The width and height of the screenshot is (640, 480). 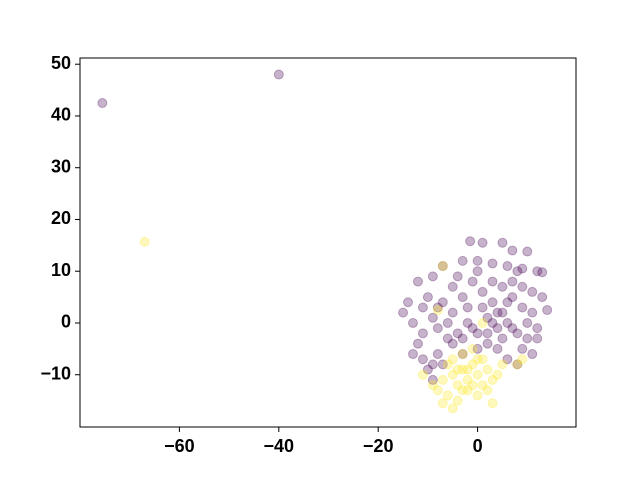 I want to click on y-tick-label: −10, so click(x=55, y=373).